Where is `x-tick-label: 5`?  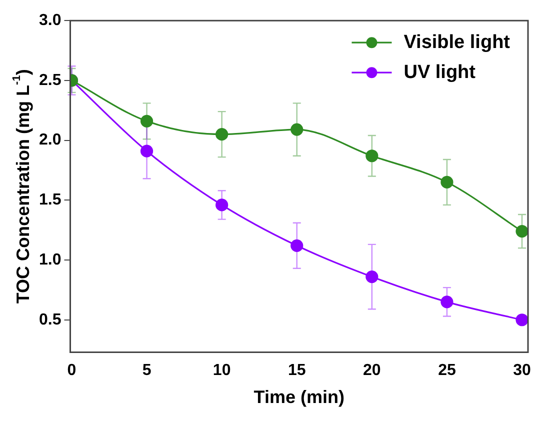
x-tick-label: 5 is located at coordinates (147, 371).